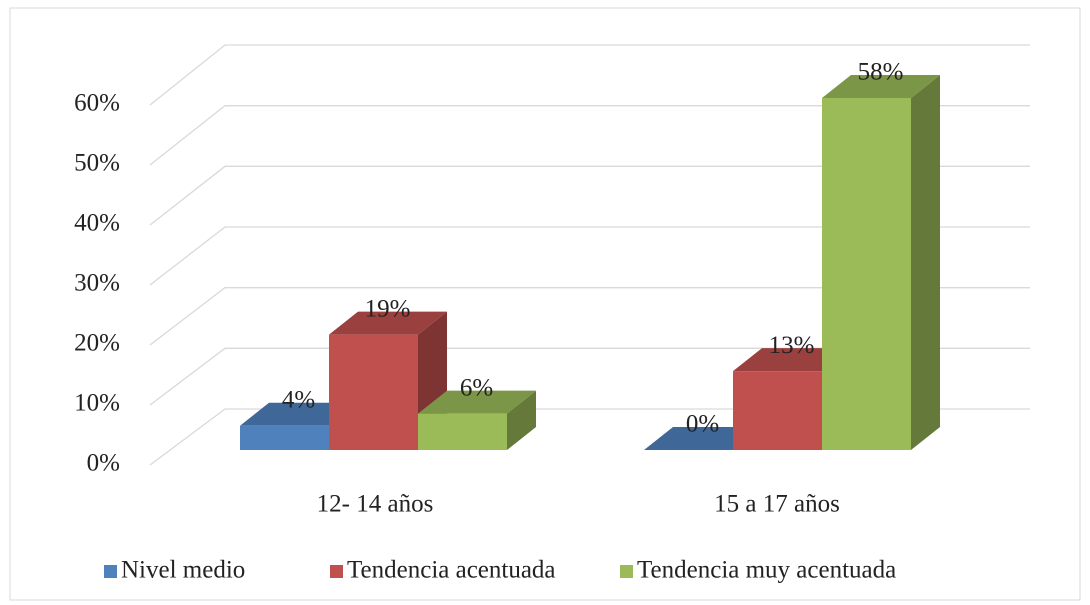 The height and width of the screenshot is (605, 1090). I want to click on value-label: 58%, so click(881, 72).